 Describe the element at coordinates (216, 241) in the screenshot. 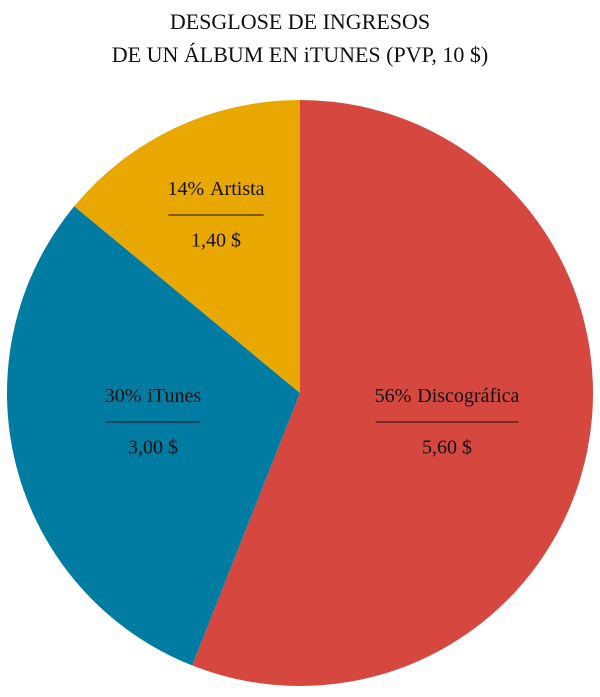

I see `amount-label: 1,40 $` at that location.